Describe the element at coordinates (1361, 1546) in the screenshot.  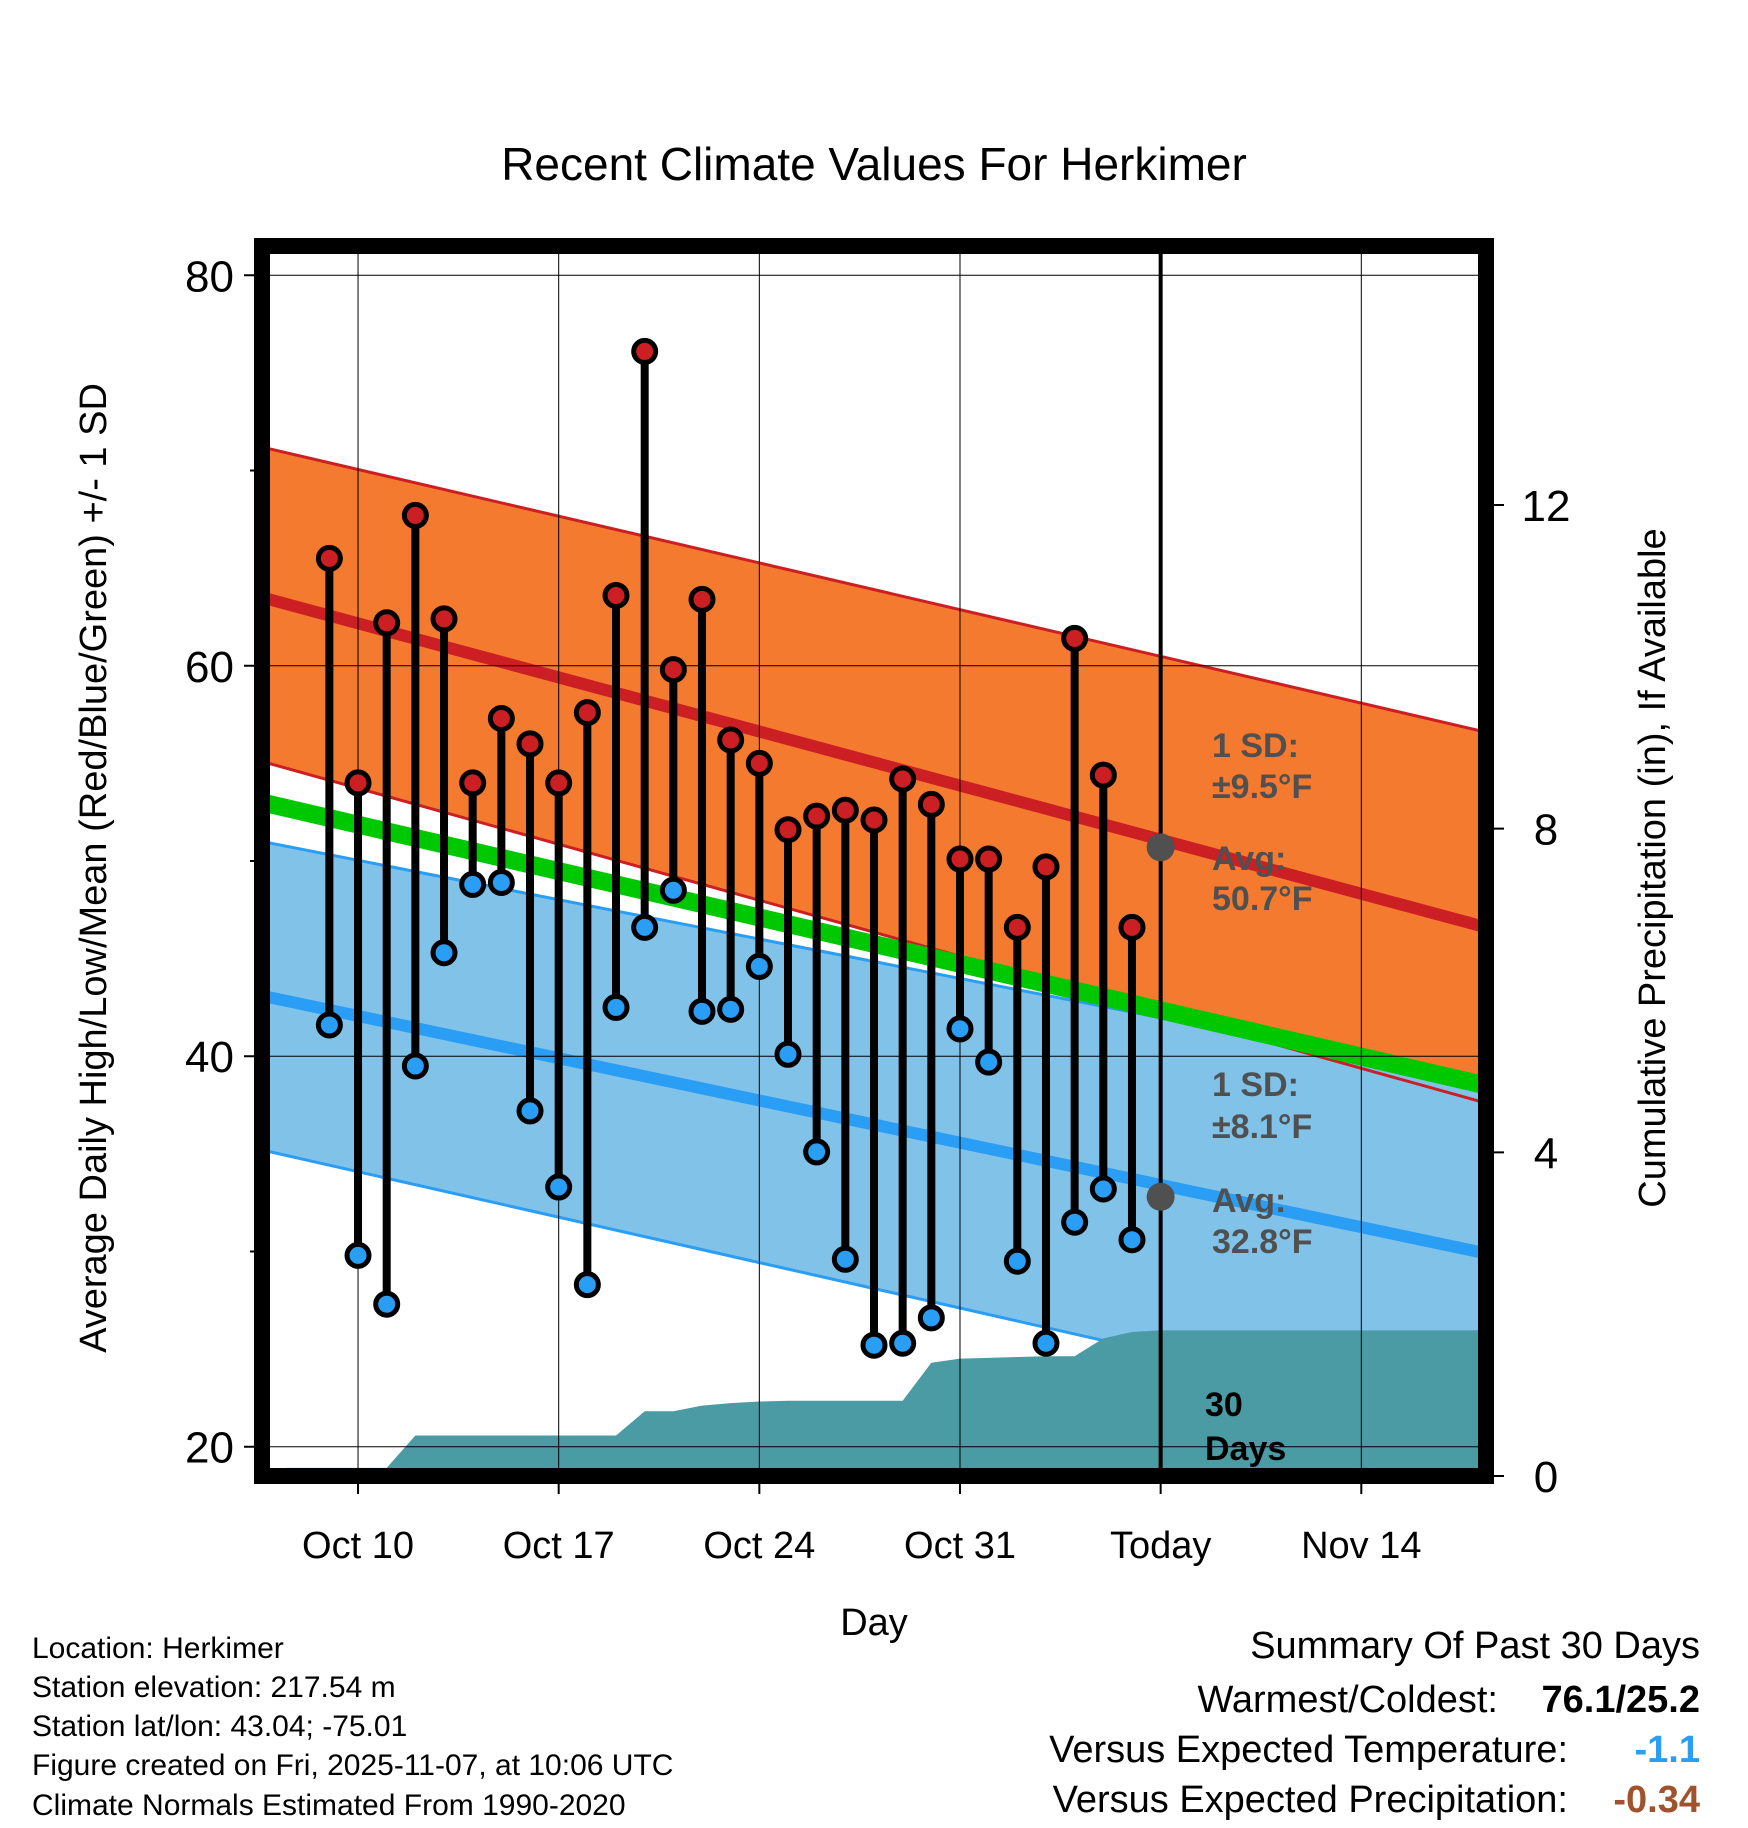
I see `x-tick-label: Nov 14` at that location.